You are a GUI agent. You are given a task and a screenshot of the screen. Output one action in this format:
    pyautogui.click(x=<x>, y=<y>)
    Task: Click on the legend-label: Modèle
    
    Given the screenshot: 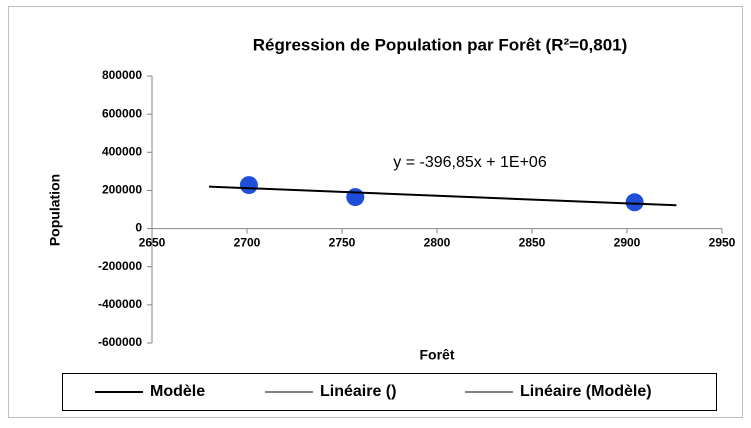 What is the action you would take?
    pyautogui.click(x=177, y=391)
    